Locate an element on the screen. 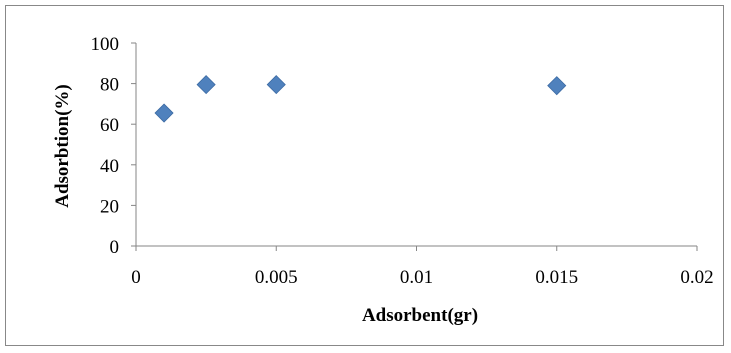  y-tick-label: 40 is located at coordinates (109, 166).